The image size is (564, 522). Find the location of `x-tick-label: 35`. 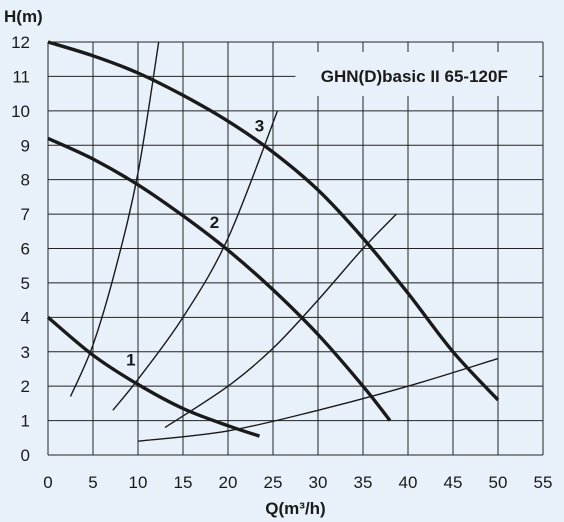

x-tick-label: 35 is located at coordinates (363, 482).